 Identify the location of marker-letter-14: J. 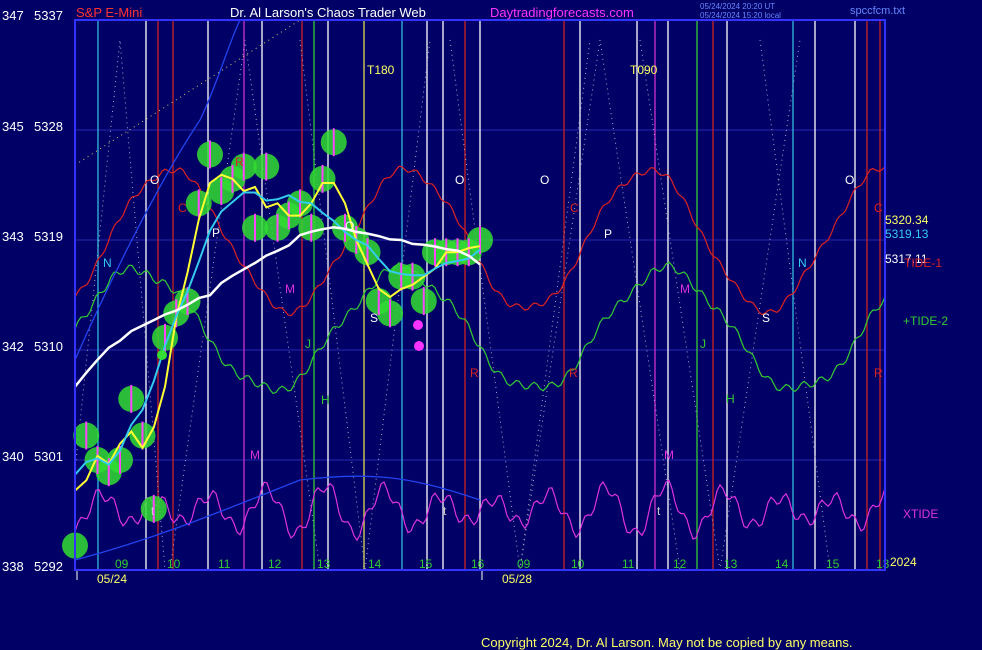
(703, 344).